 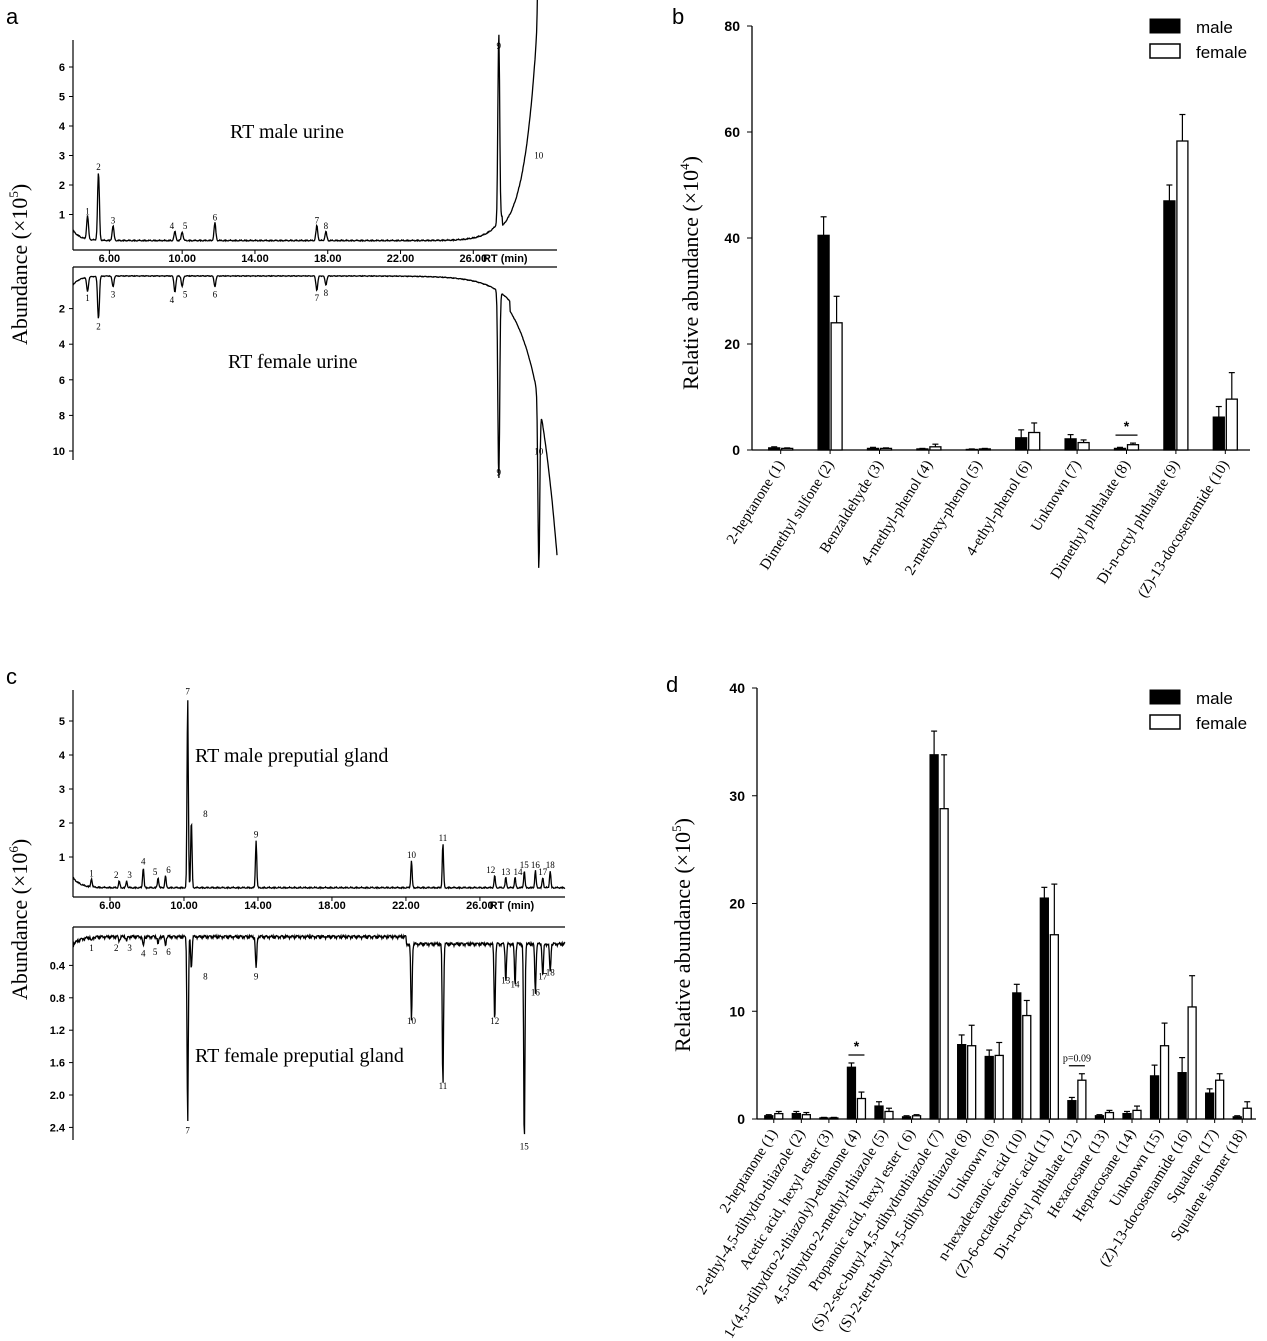 I want to click on top-peak-label-3: 3, so click(x=113, y=220).